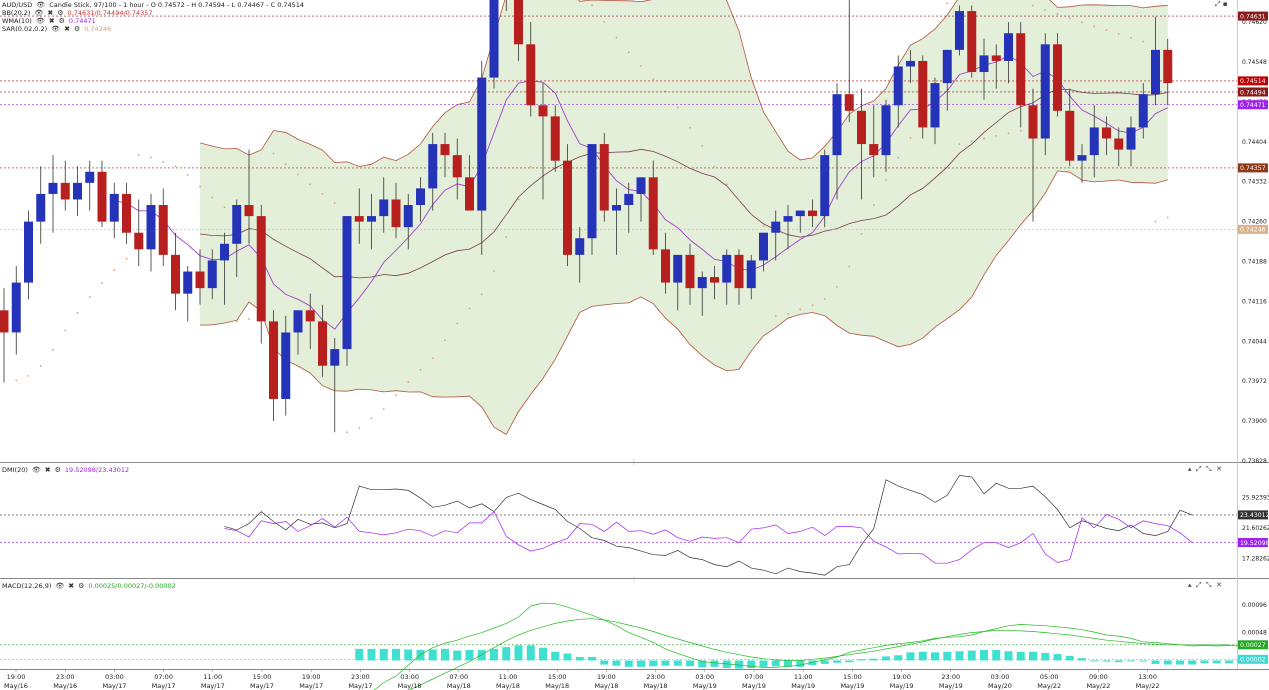 The image size is (1269, 690). I want to click on time-tick-label: 11:00, so click(212, 677).